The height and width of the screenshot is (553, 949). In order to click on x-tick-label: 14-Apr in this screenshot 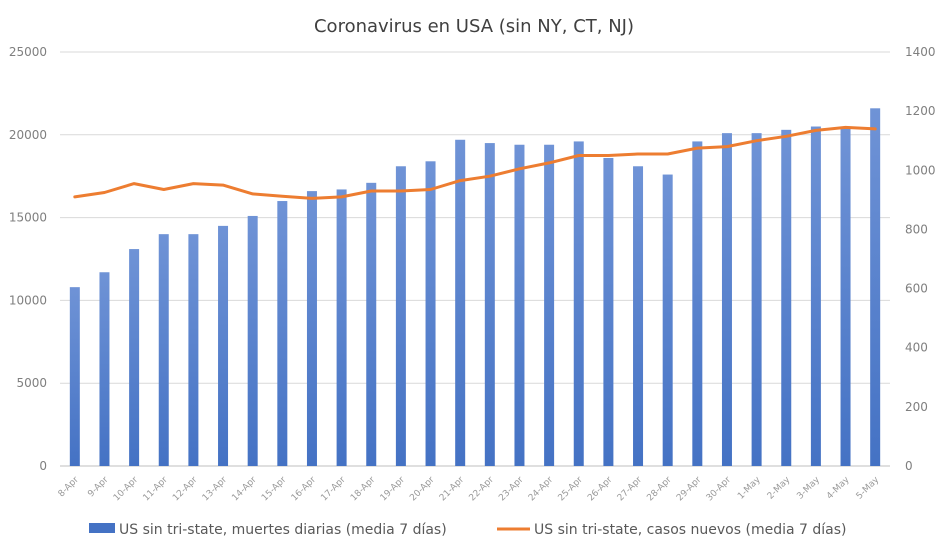, I will do `click(244, 489)`.